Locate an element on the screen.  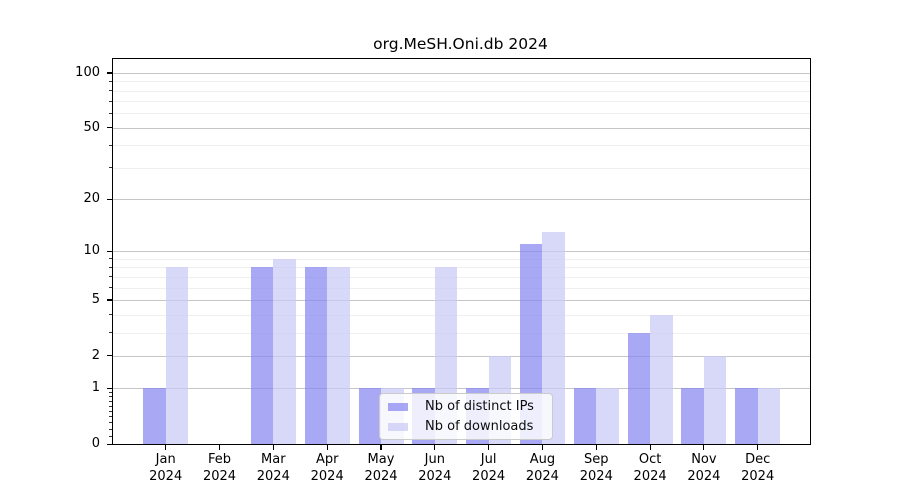
y-minor-tick-0.4 is located at coordinates (110, 417).